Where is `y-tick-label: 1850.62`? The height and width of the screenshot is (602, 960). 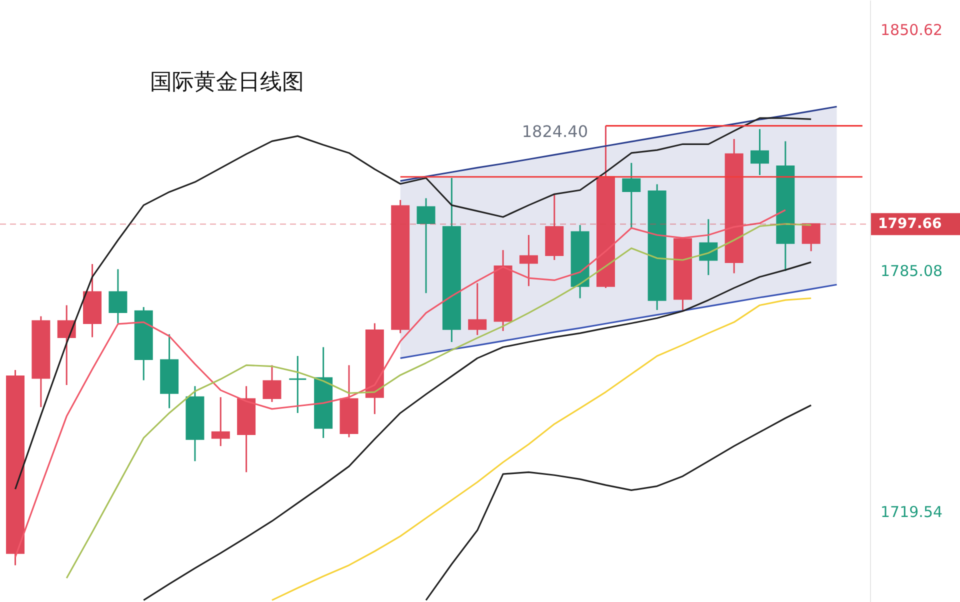
y-tick-label: 1850.62 is located at coordinates (911, 29).